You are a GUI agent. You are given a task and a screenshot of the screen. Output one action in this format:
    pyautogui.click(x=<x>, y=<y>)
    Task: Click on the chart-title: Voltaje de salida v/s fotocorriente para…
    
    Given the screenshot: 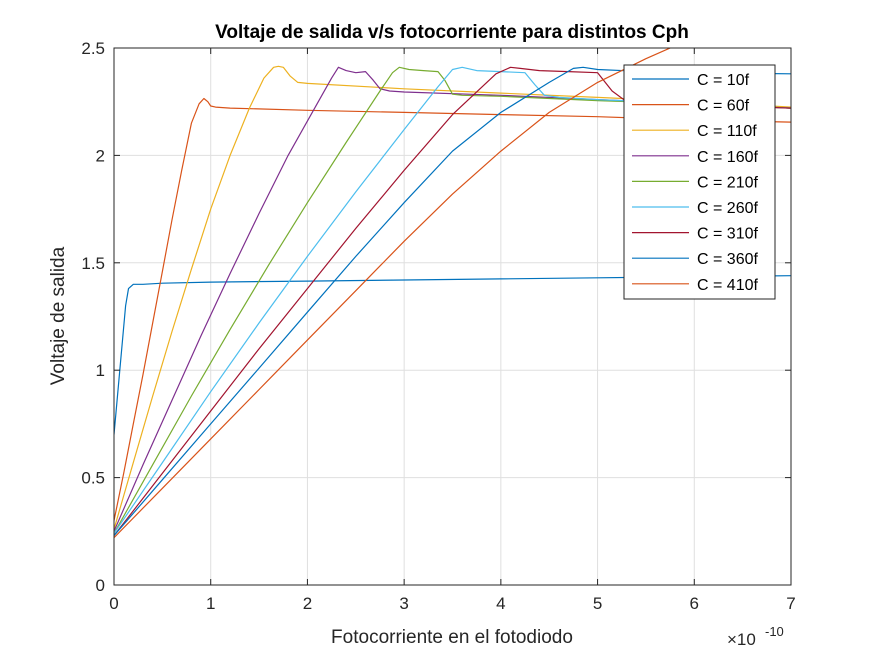 What is the action you would take?
    pyautogui.click(x=452, y=32)
    